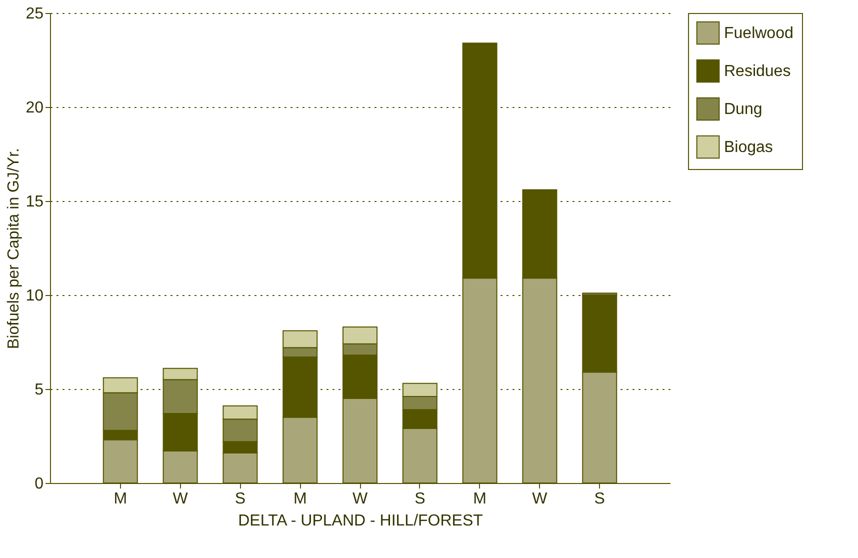 The width and height of the screenshot is (858, 558). Describe the element at coordinates (361, 521) in the screenshot. I see `x-axis-title: DELTA - UPLAND - HILL/FOREST` at that location.